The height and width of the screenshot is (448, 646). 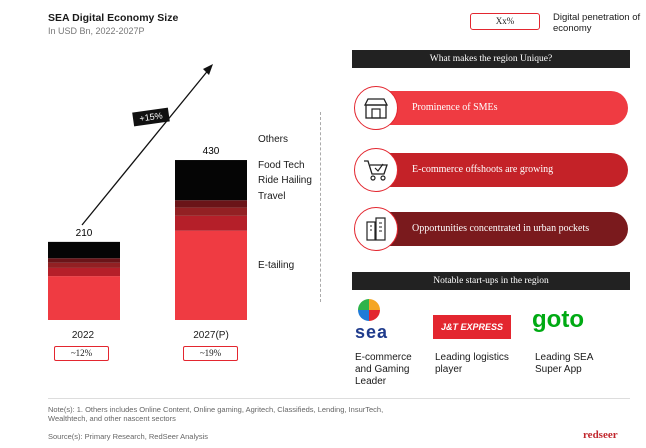 What do you see at coordinates (483, 169) in the screenshot?
I see `unique-item-label: E-commerce offshoots are growing` at bounding box center [483, 169].